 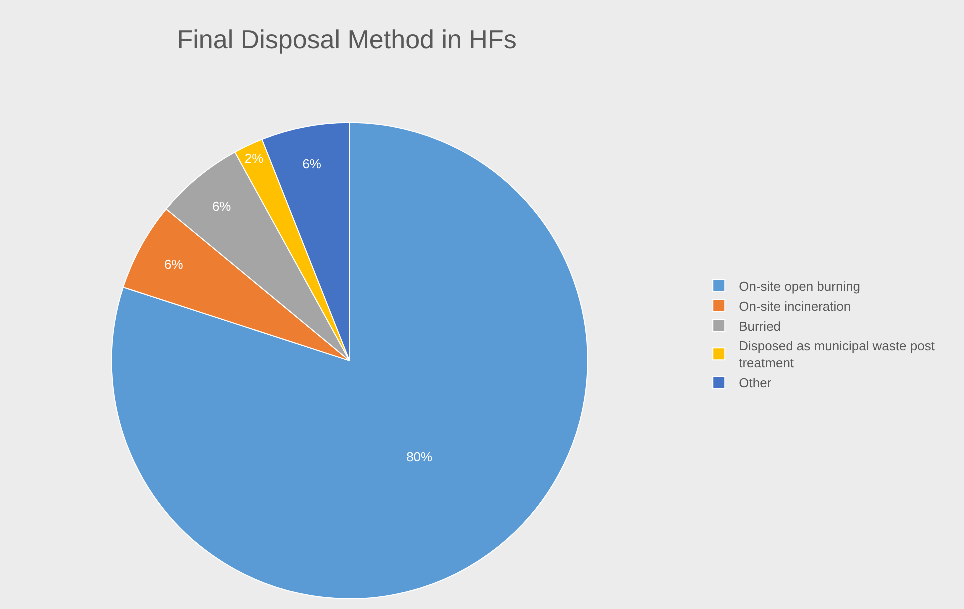 I want to click on legend-label: Other, so click(x=755, y=383).